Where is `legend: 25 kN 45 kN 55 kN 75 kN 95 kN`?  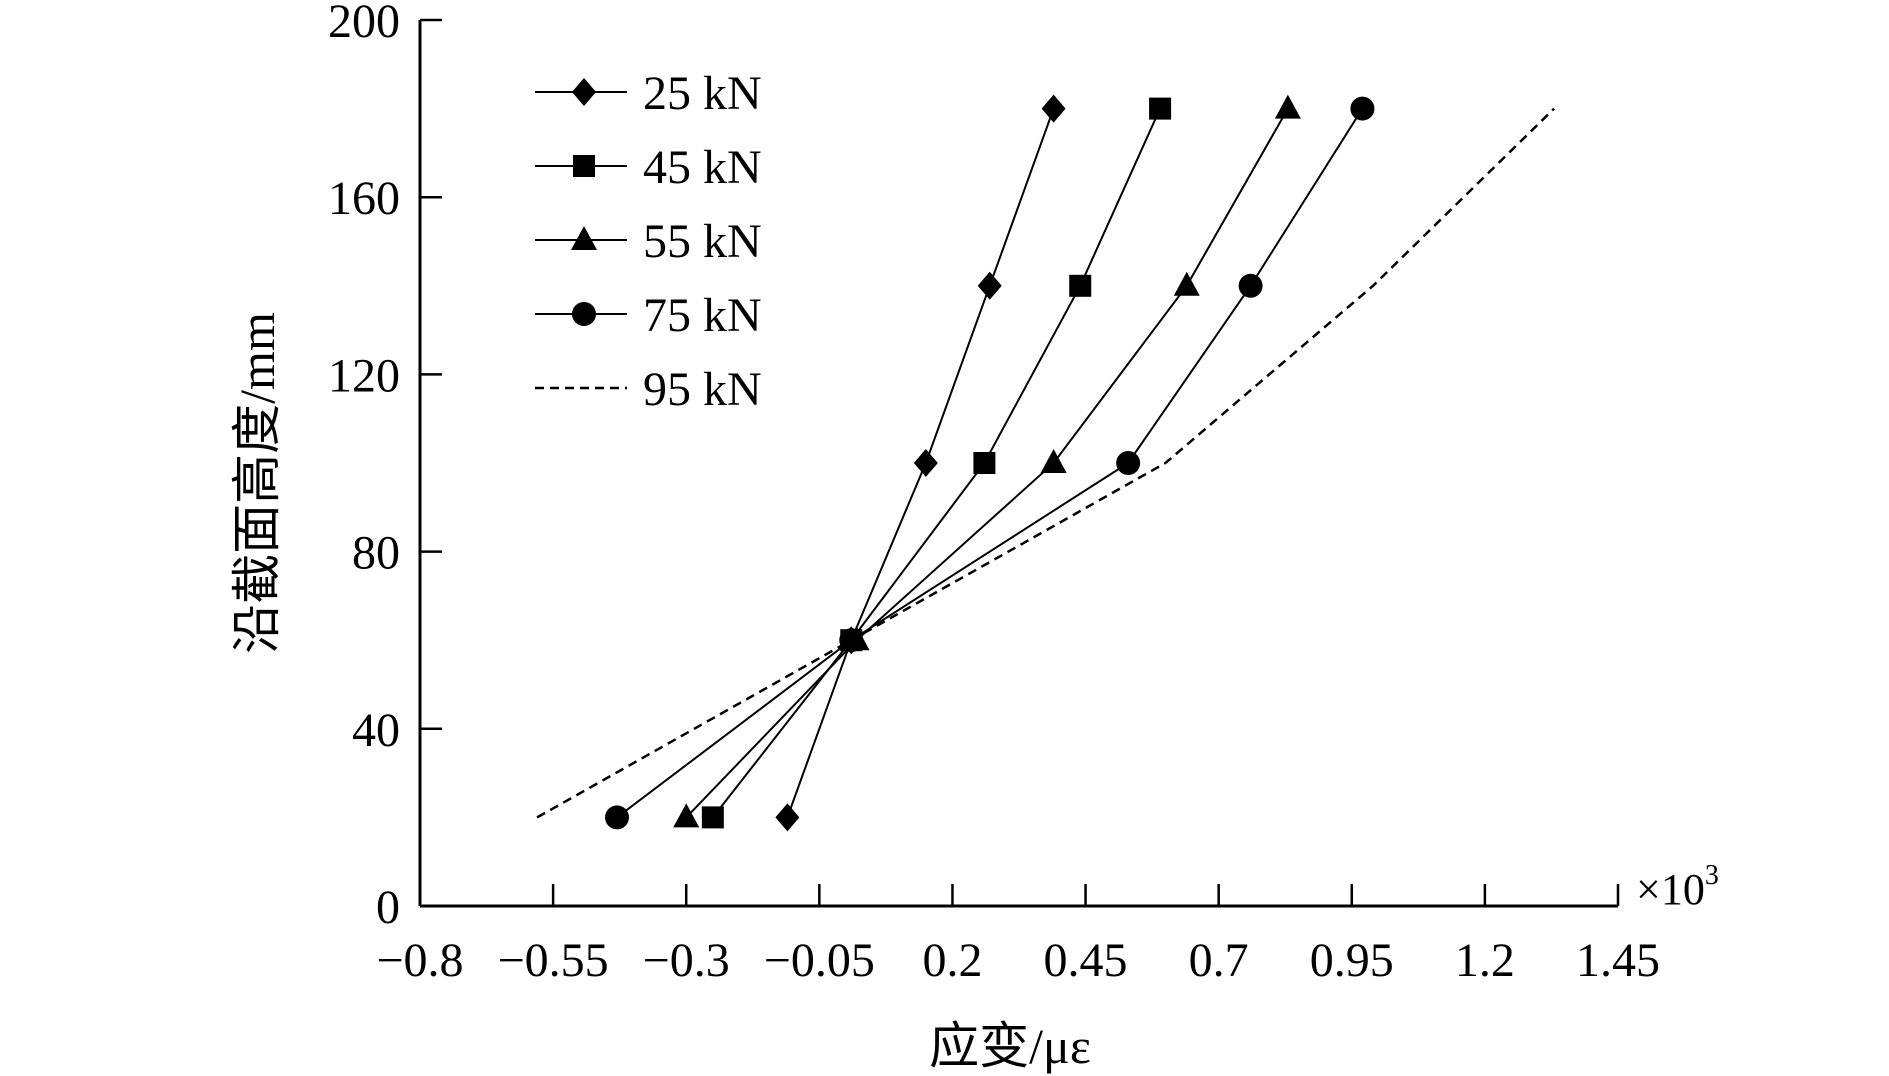
legend: 25 kN 45 kN 55 kN 75 kN 95 kN is located at coordinates (648, 241).